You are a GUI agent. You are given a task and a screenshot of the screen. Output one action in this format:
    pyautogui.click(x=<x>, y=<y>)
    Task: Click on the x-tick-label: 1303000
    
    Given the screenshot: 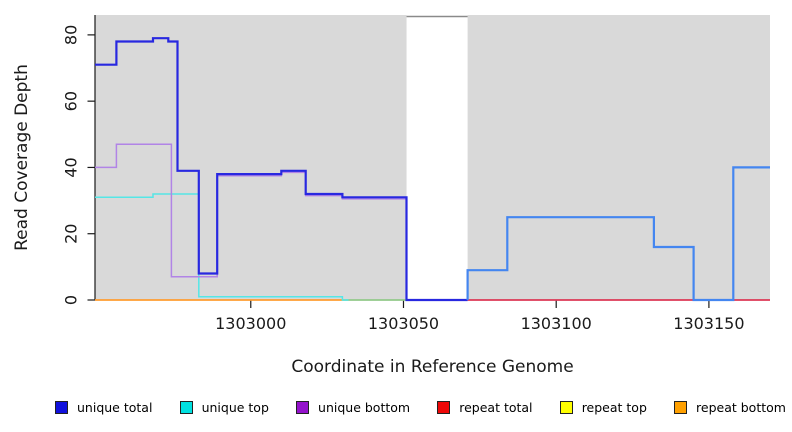 What is the action you would take?
    pyautogui.click(x=250, y=323)
    